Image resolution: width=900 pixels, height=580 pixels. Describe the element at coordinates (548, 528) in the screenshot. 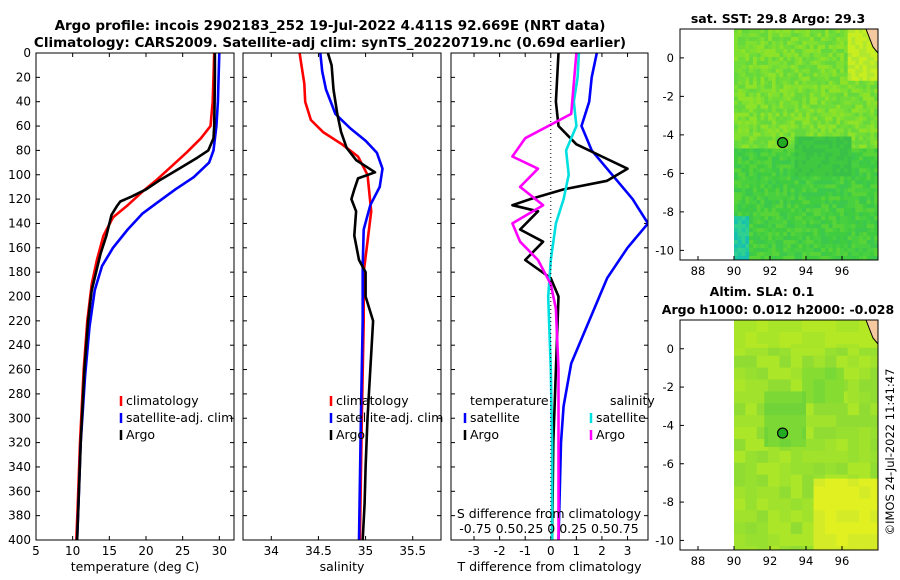

I see `s-axis-tick-labels: -0.75 0.50.25 0 0.25 0.50.75` at that location.